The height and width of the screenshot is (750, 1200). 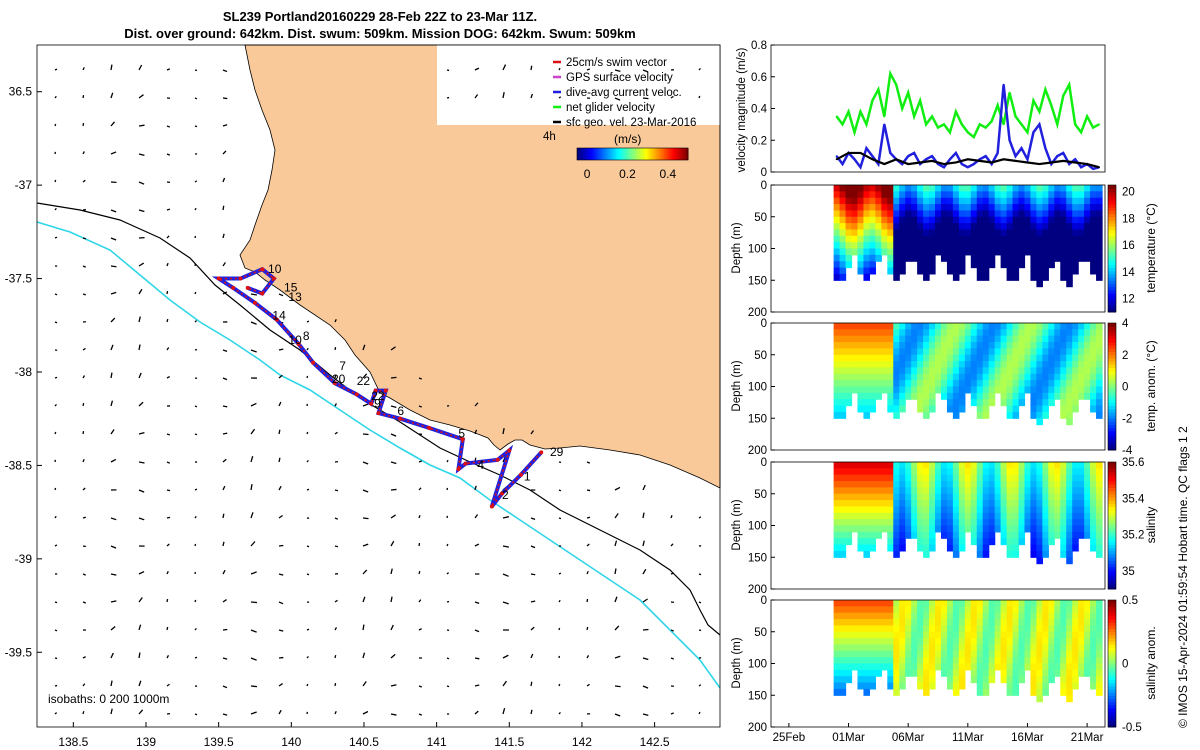 What do you see at coordinates (465, 463) in the screenshot?
I see `track-point` at bounding box center [465, 463].